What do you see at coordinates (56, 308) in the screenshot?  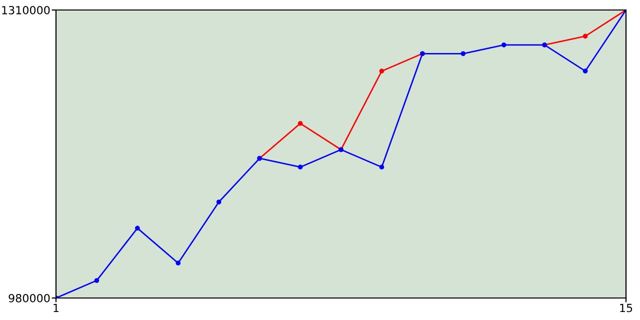 I see `x-tick-label: 1` at bounding box center [56, 308].